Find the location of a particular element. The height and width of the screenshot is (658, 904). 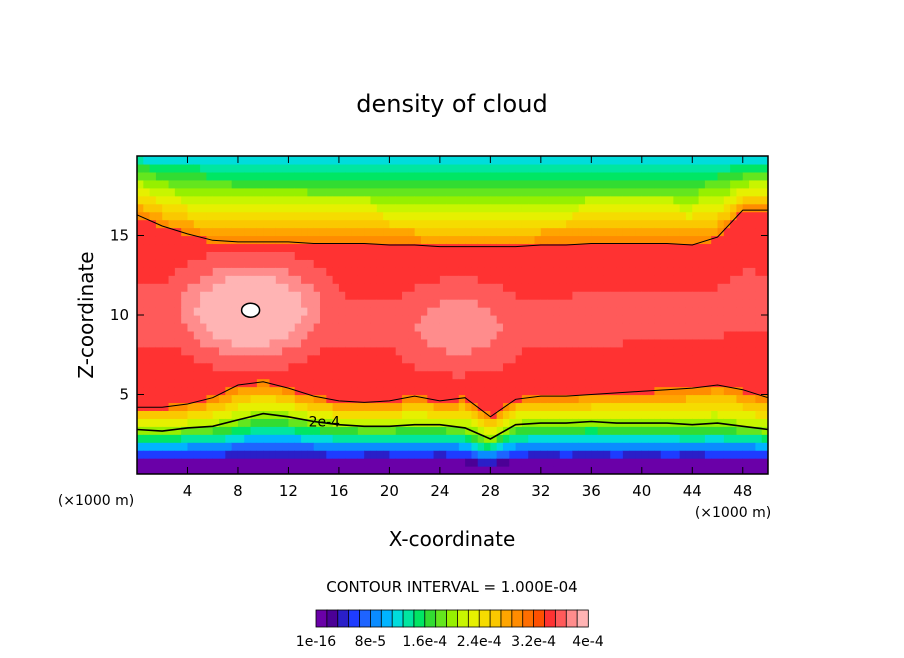

colorbar-swatch is located at coordinates (397, 618).